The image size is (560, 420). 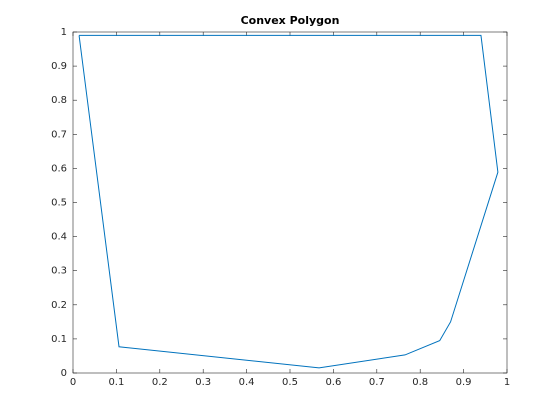 I want to click on x-tick-label: 0.6, so click(x=333, y=382).